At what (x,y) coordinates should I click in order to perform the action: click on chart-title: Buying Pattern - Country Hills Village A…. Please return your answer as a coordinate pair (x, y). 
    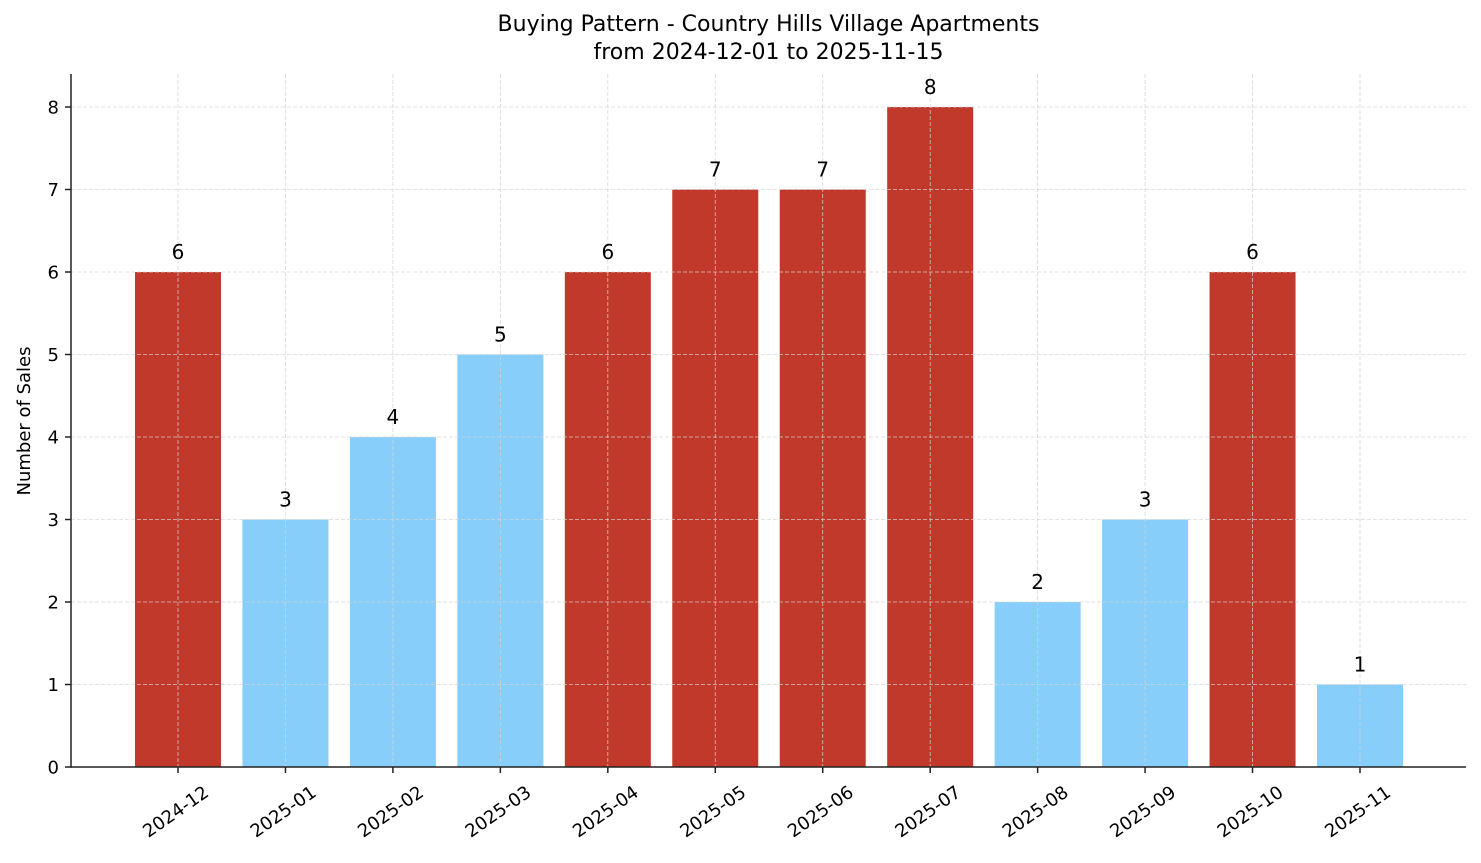
    Looking at the image, I should click on (740, 39).